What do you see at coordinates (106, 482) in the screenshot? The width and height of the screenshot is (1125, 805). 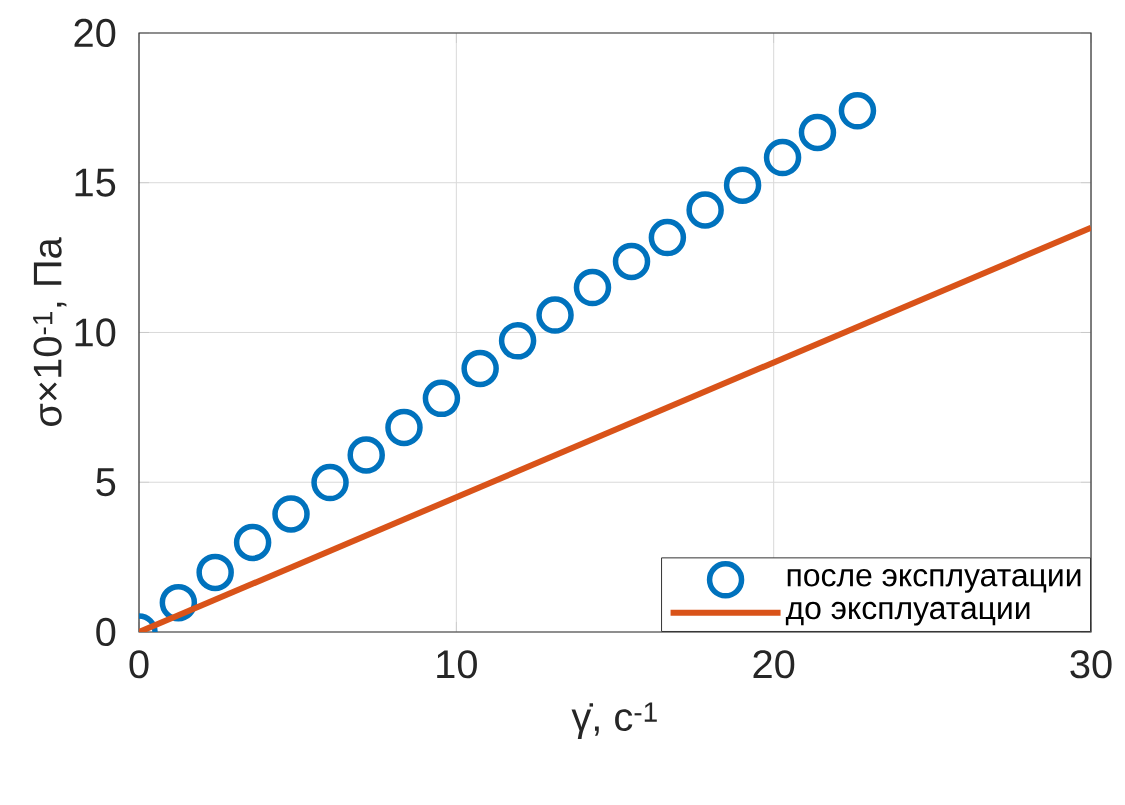 I see `y-tick-label: 5` at bounding box center [106, 482].